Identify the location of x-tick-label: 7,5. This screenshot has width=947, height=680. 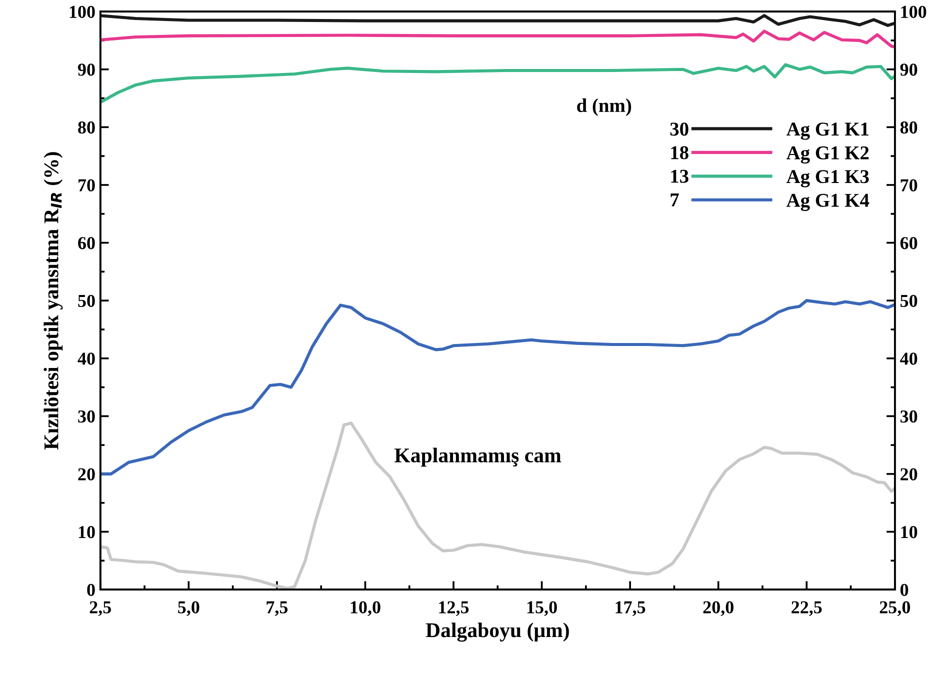
(277, 608).